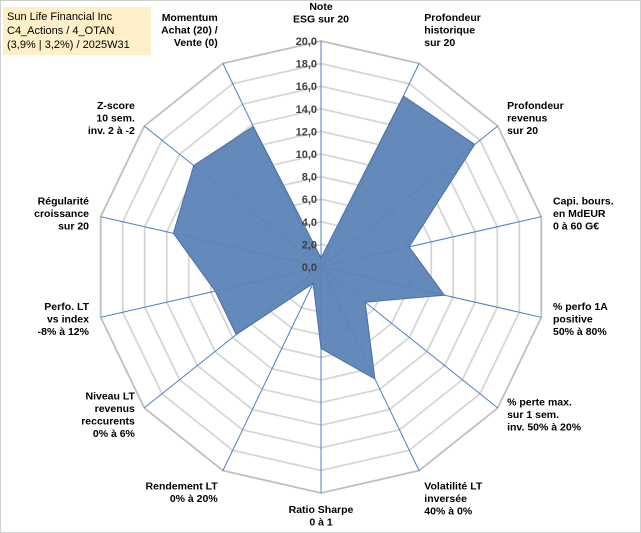 This screenshot has width=641, height=533. What do you see at coordinates (306, 42) in the screenshot?
I see `tick-label: 20,0` at bounding box center [306, 42].